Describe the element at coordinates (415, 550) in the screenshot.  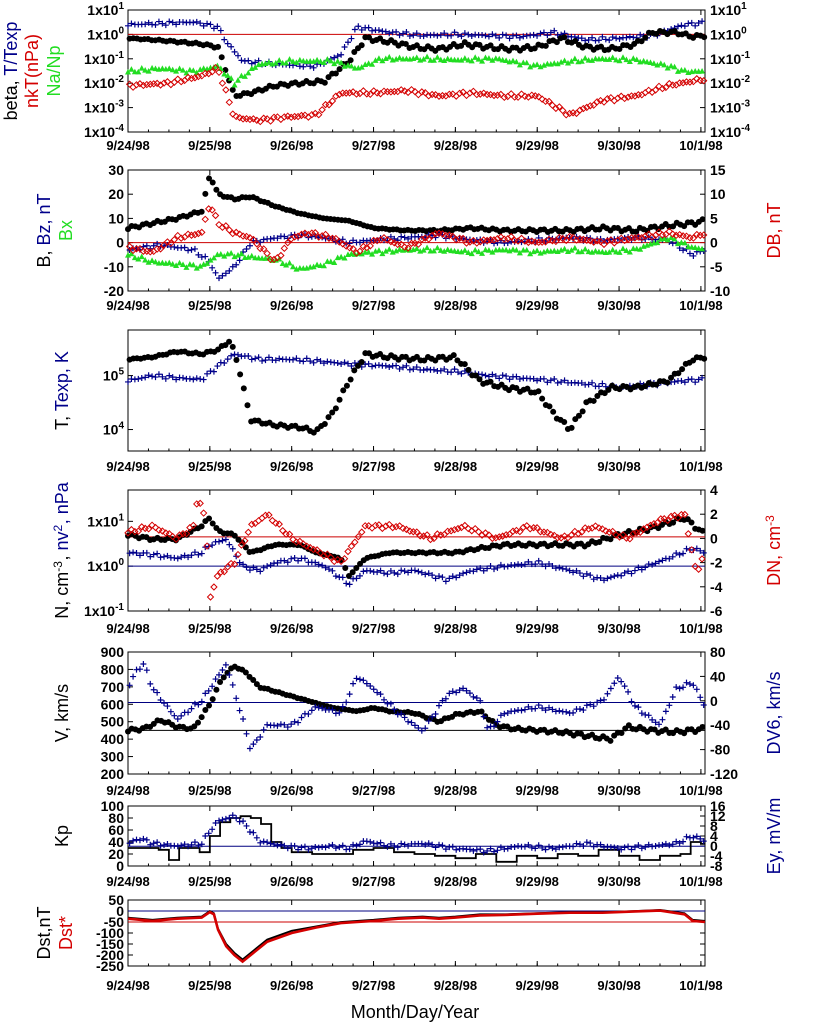
I see `data-series` at that location.